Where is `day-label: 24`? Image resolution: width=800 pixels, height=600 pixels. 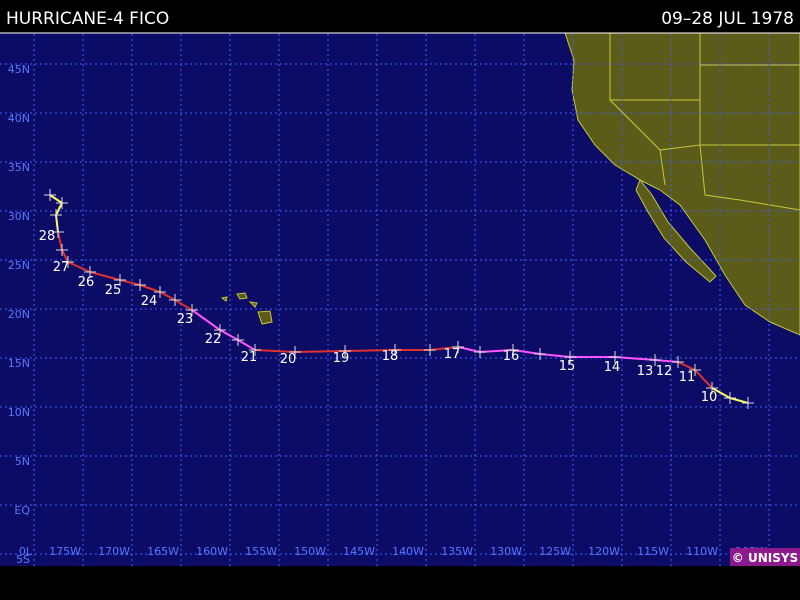 day-label: 24 is located at coordinates (149, 301).